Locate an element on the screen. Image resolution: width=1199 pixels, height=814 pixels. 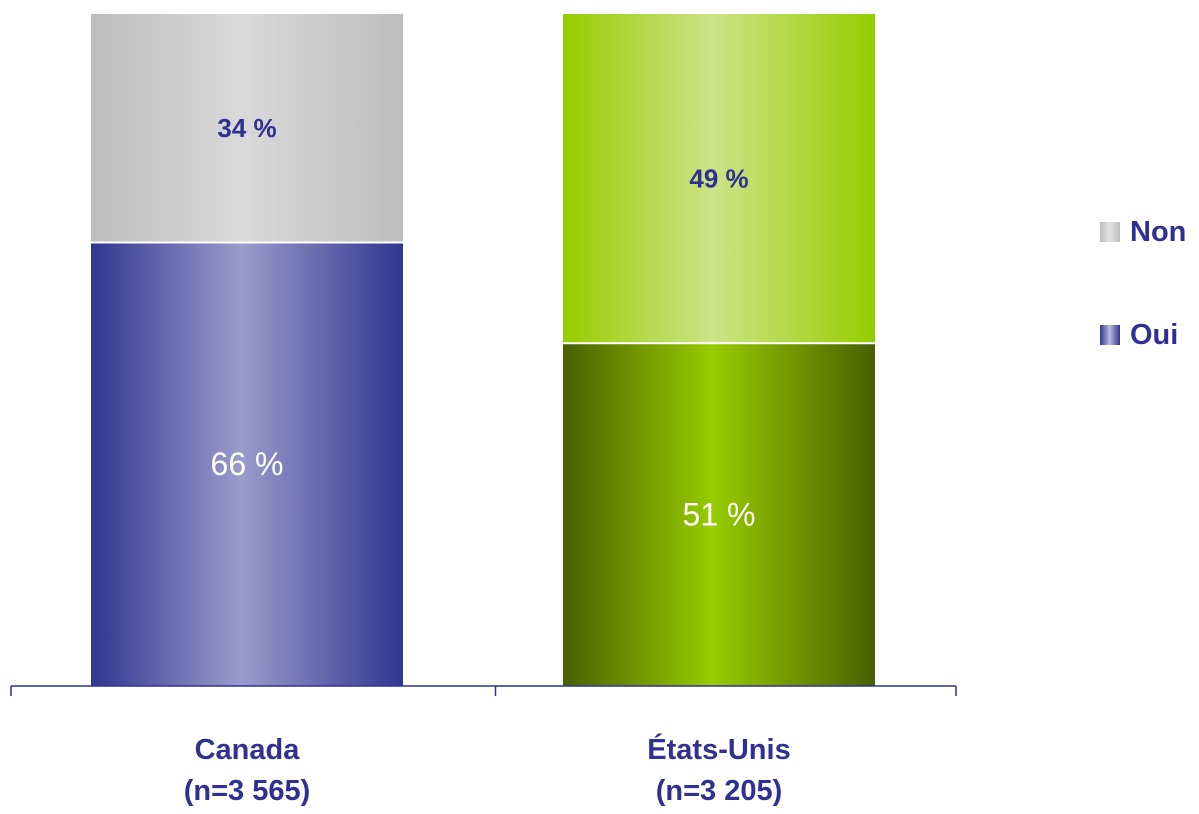
legend: Non Oui is located at coordinates (1143, 283).